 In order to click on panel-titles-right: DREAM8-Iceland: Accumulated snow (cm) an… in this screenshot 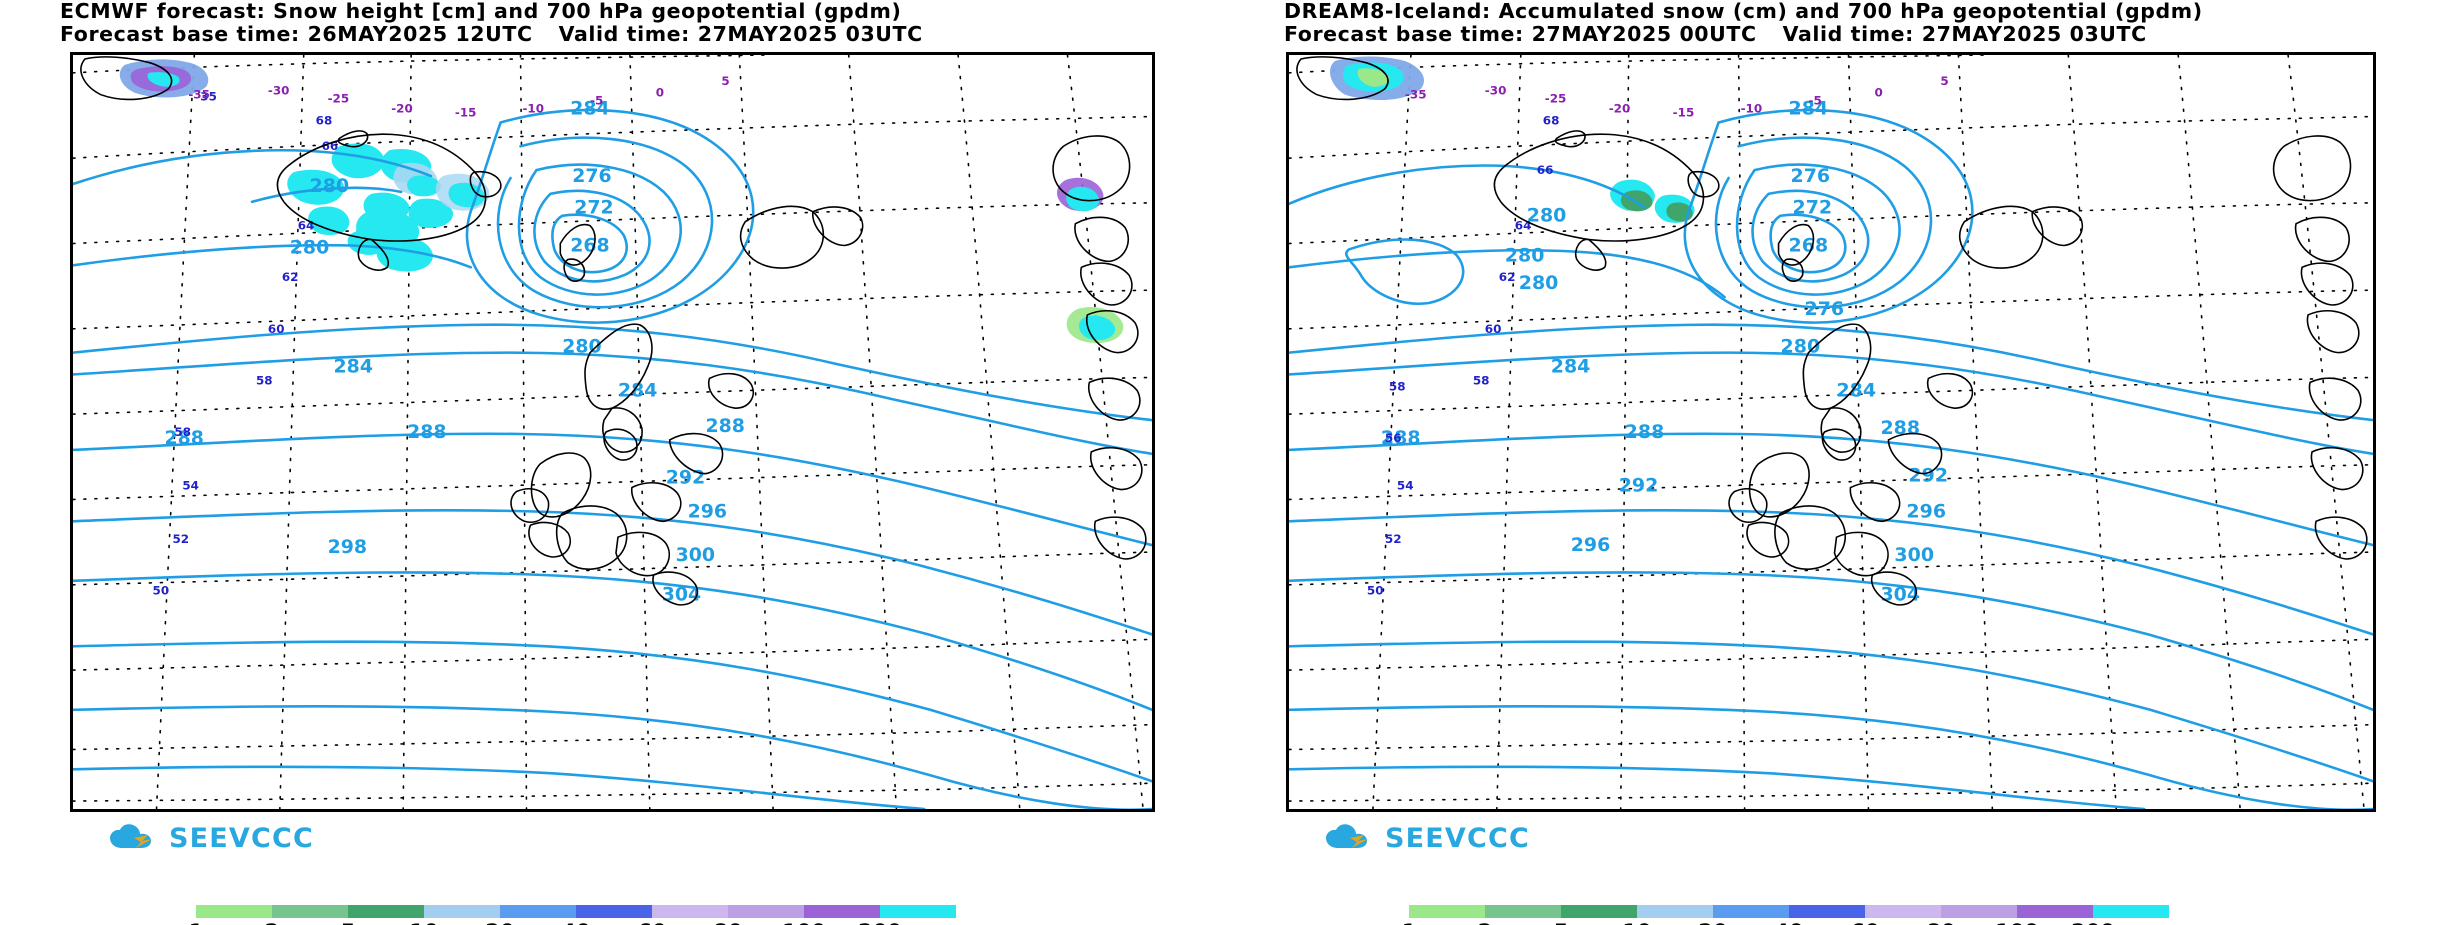, I will do `click(1836, 23)`.